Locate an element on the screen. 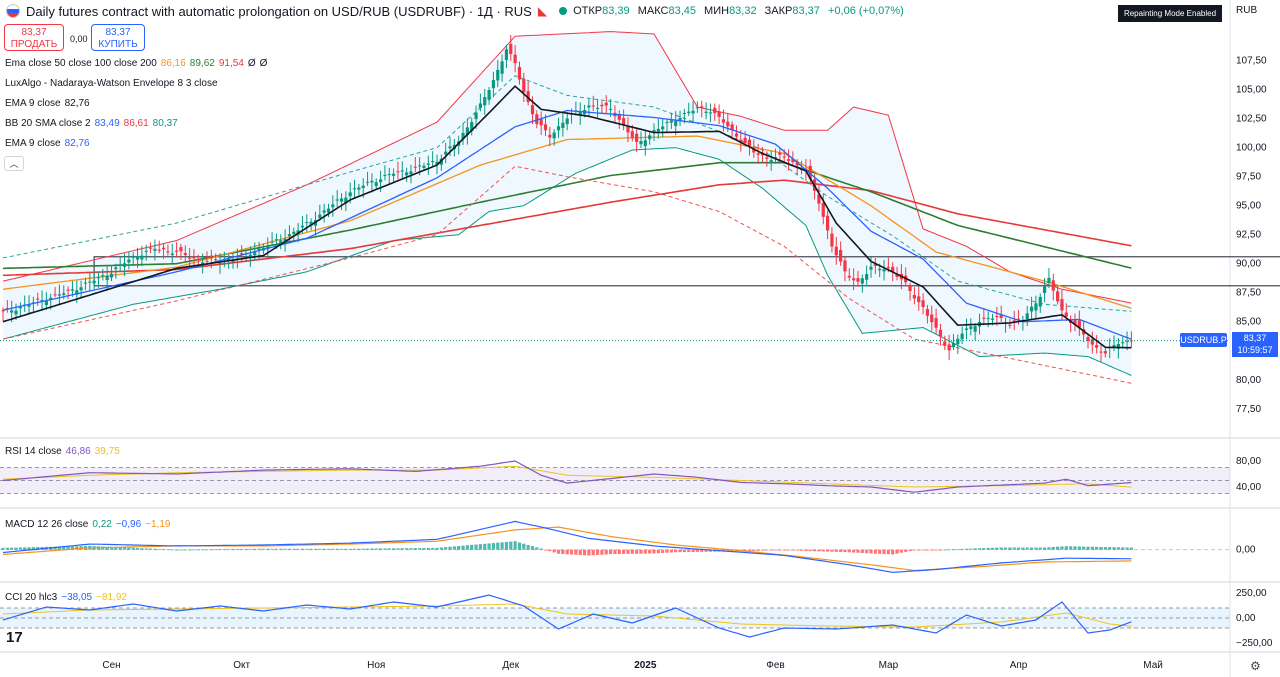 This screenshot has width=1280, height=677. ema100-line is located at coordinates (567, 215).